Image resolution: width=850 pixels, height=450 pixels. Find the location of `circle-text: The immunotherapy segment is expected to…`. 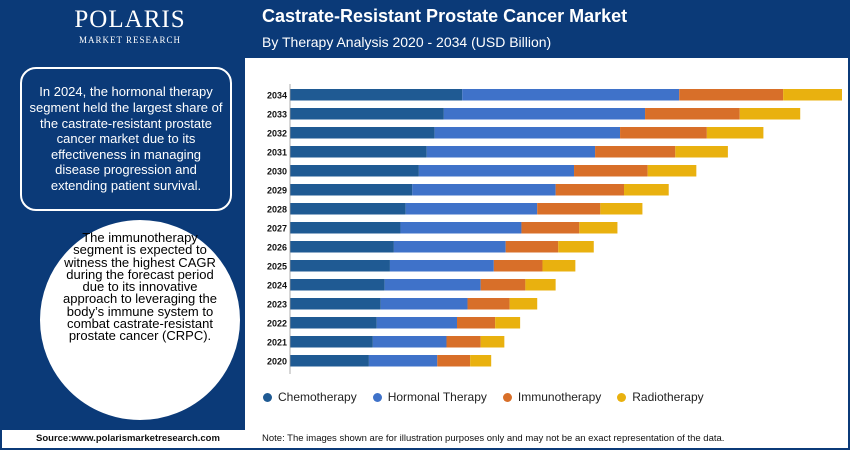

circle-text: The immunotherapy segment is expected to… is located at coordinates (140, 287).